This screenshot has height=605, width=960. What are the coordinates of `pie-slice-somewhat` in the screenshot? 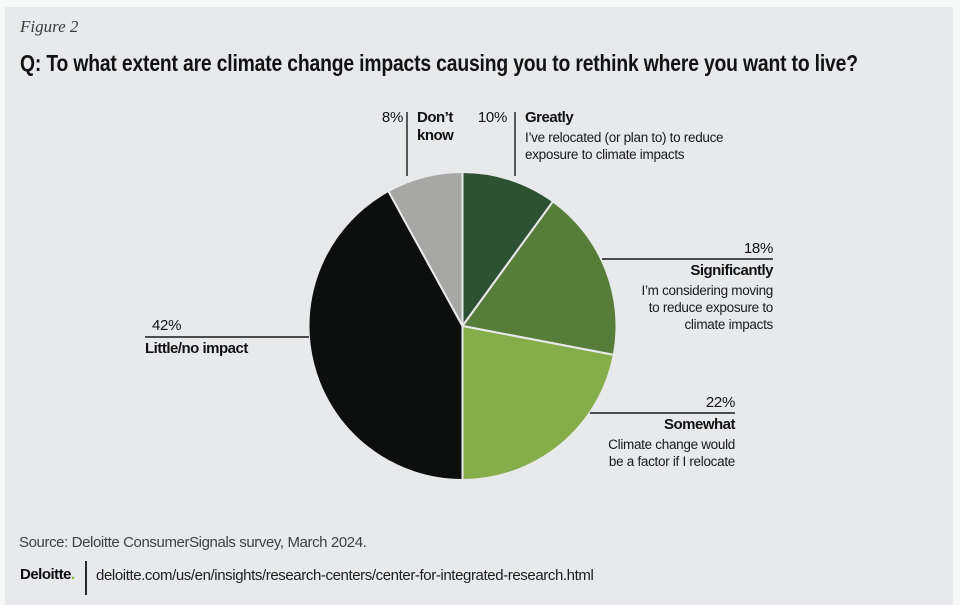 It's located at (538, 403).